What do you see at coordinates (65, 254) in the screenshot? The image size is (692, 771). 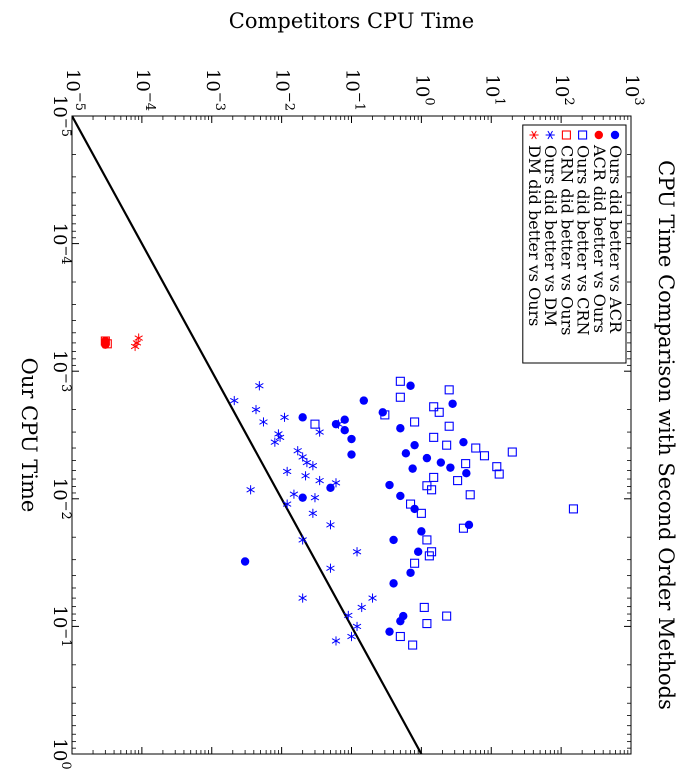 I see `x-tick-exponent: −4` at bounding box center [65, 254].